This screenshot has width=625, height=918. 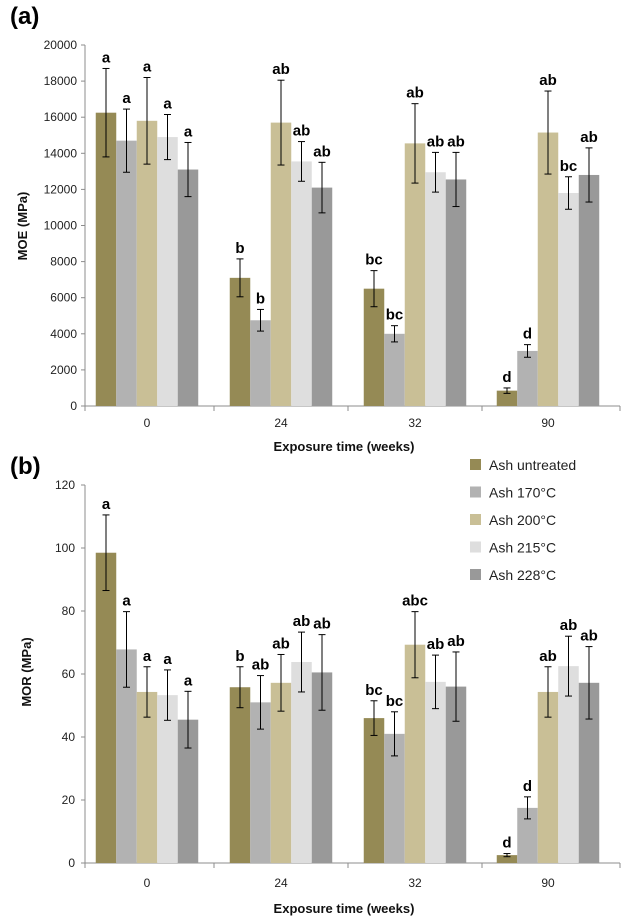 What do you see at coordinates (344, 908) in the screenshot?
I see `panel-b-x-axis-title: Exposure time (weeks)` at bounding box center [344, 908].